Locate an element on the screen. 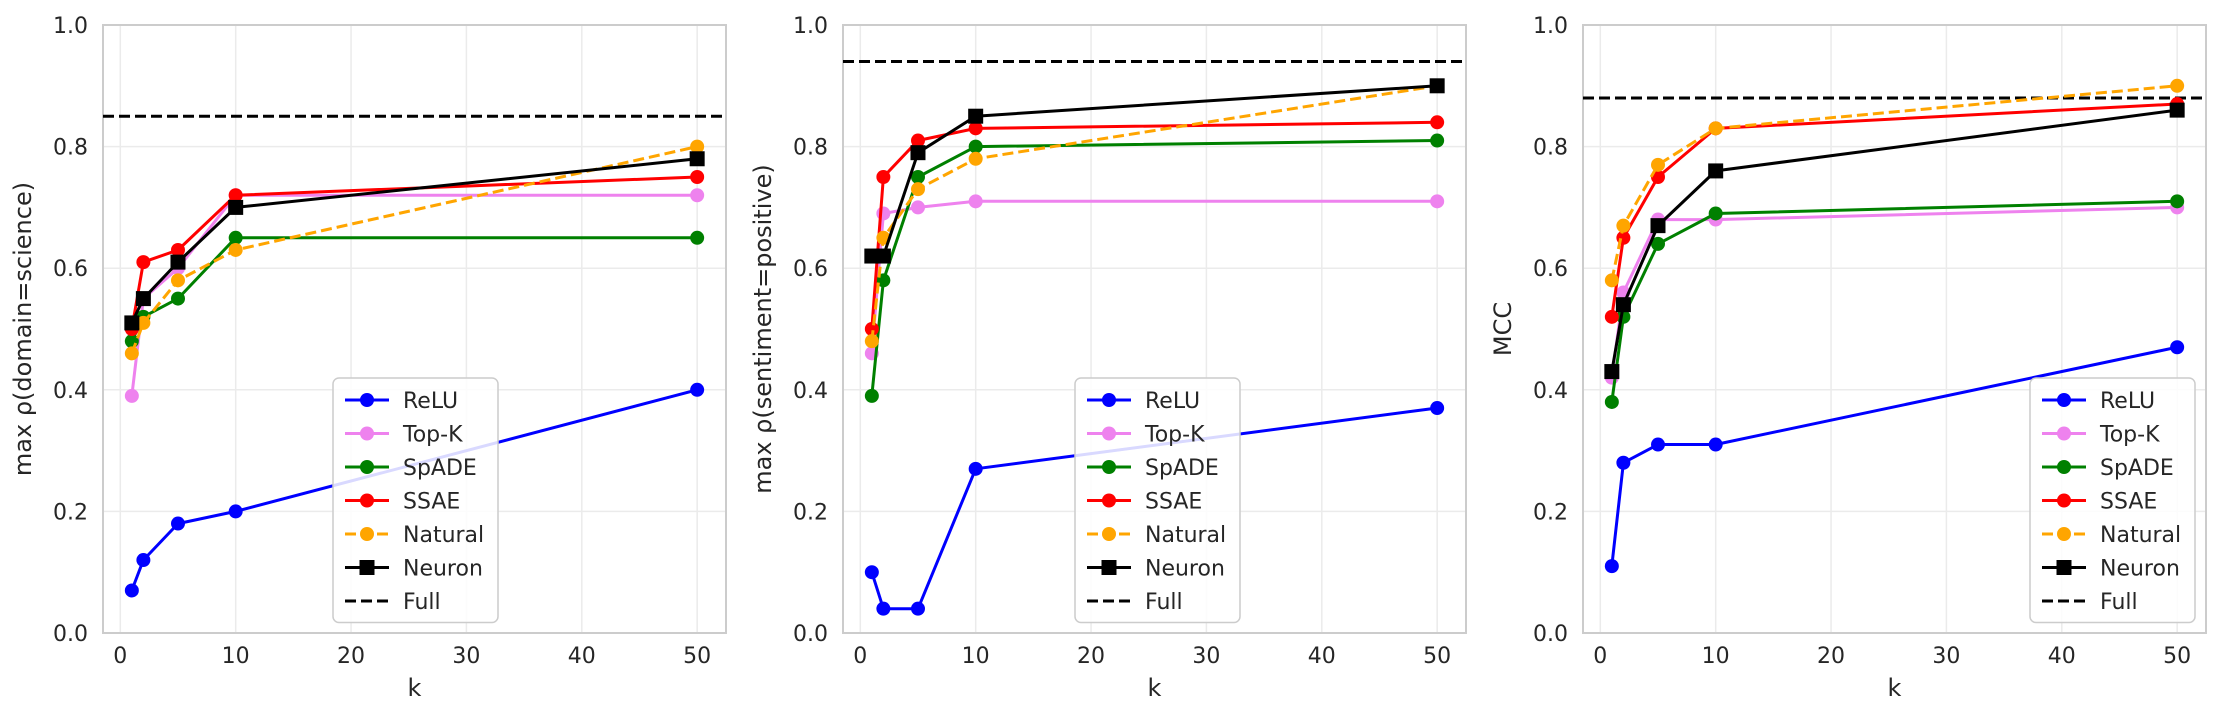 The image size is (2223, 723). legend-label-natural: Natural is located at coordinates (1185, 535).